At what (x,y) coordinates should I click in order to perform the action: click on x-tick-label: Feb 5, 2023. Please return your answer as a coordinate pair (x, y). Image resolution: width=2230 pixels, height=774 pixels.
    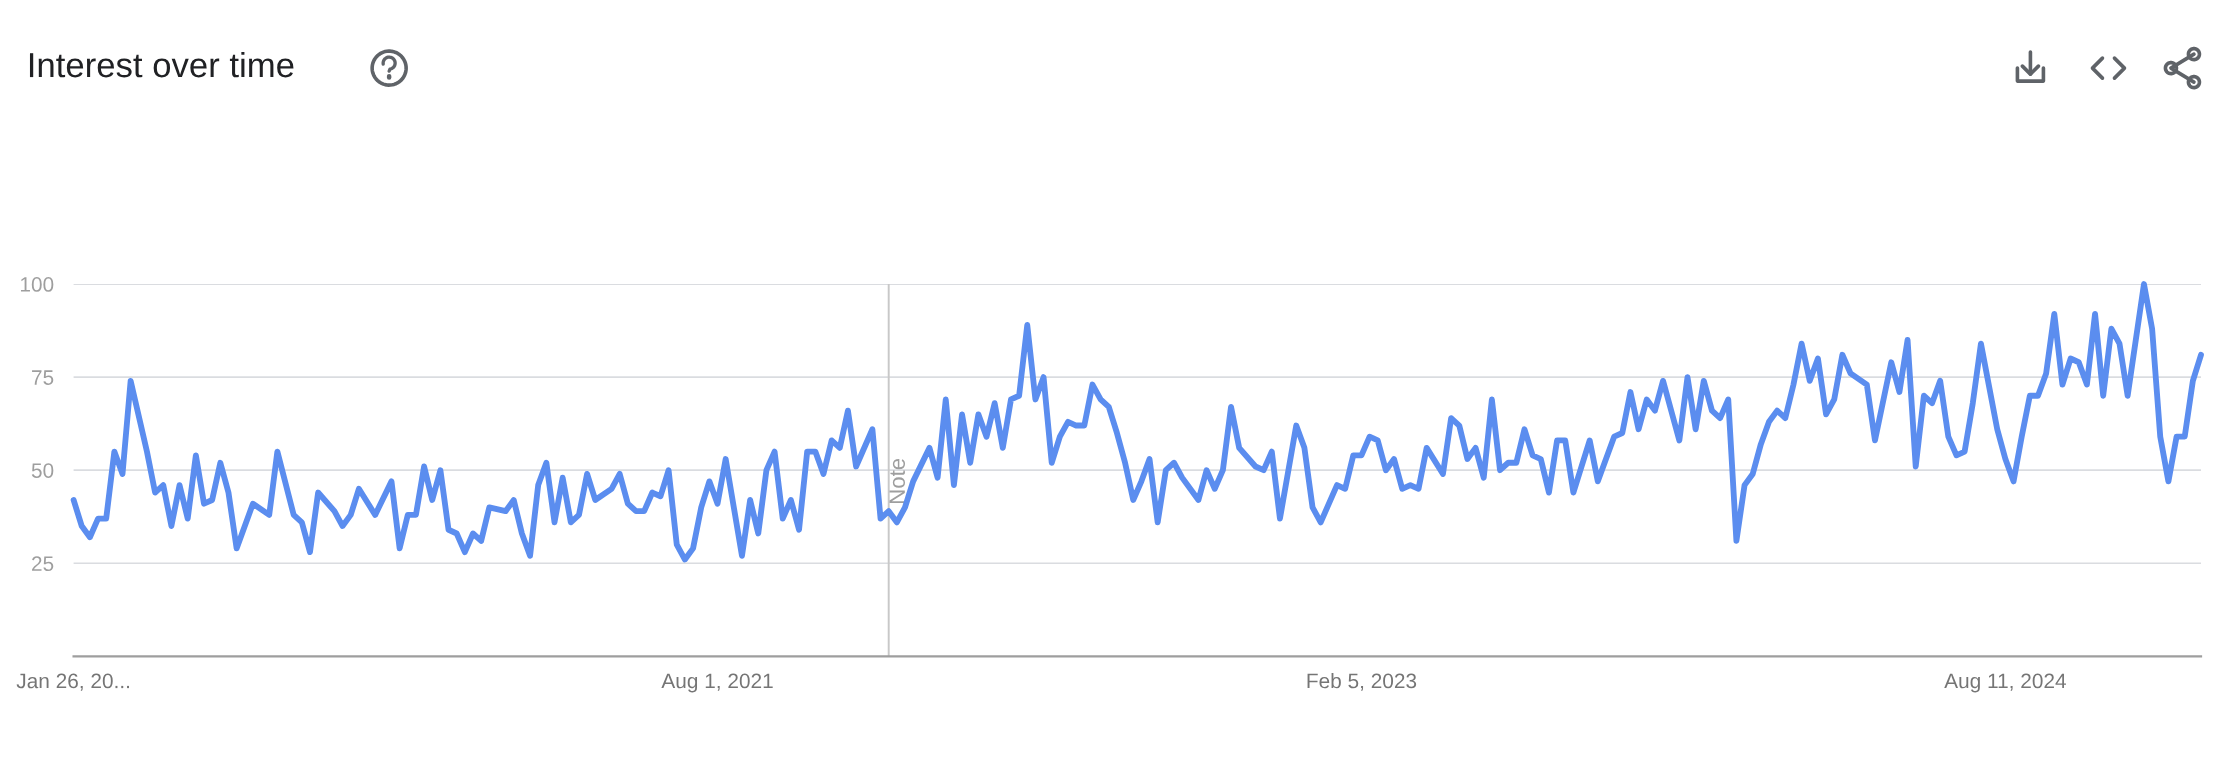
    Looking at the image, I should click on (1362, 682).